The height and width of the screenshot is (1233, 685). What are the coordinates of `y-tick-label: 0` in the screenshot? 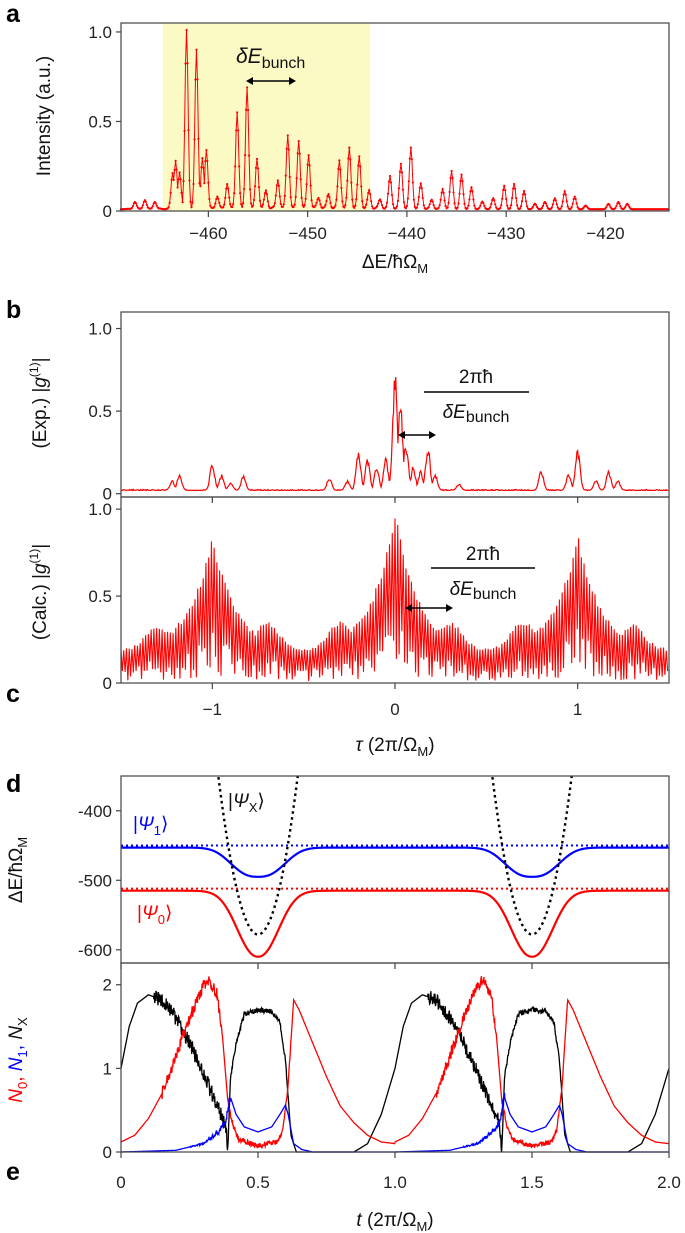 It's located at (107, 683).